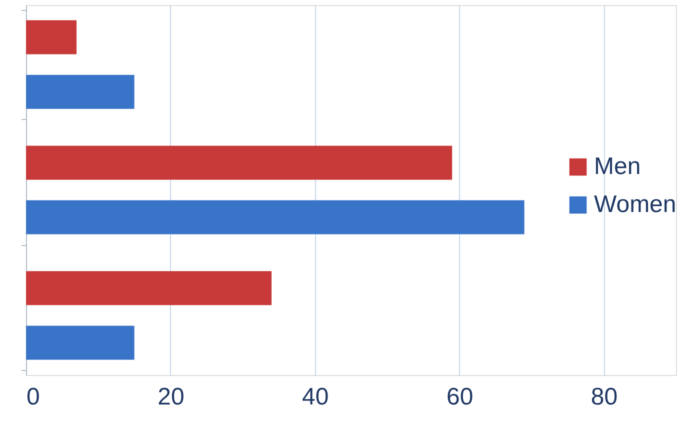 The image size is (699, 428). Describe the element at coordinates (33, 397) in the screenshot. I see `x-tick-label: 0` at that location.